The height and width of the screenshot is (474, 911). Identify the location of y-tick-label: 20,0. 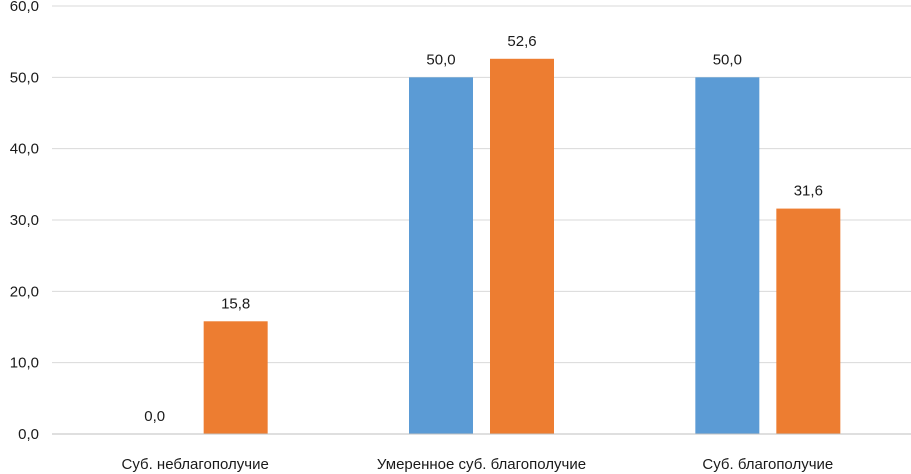
(24, 291).